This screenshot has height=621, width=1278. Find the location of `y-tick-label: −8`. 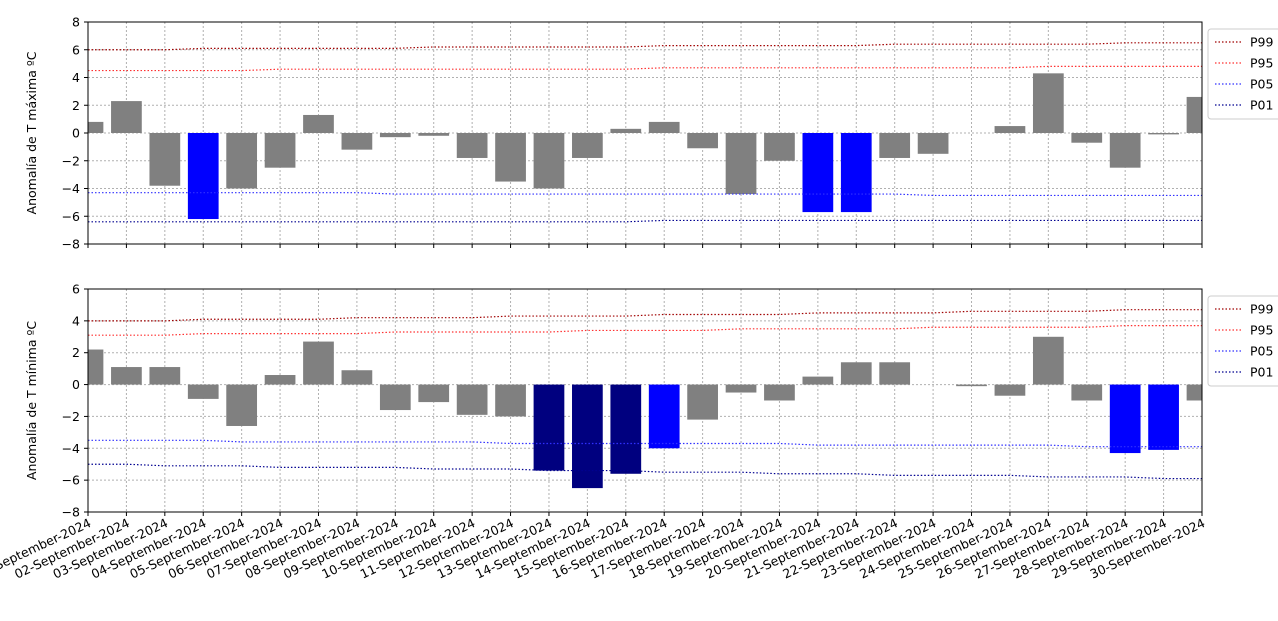

y-tick-label: −8 is located at coordinates (71, 512).